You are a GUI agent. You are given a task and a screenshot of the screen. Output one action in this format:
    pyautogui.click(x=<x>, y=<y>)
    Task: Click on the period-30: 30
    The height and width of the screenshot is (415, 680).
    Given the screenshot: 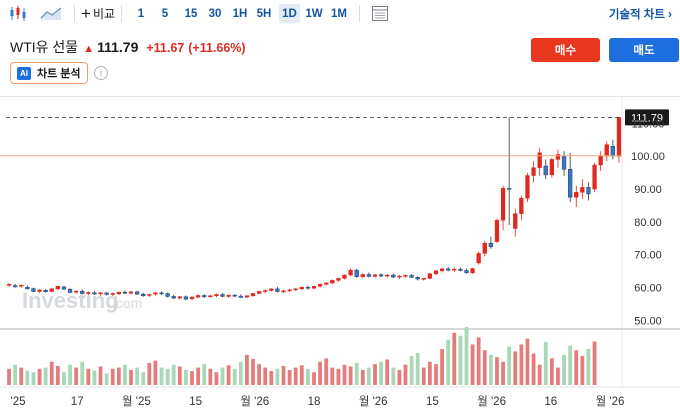 What is the action you would take?
    pyautogui.click(x=215, y=13)
    